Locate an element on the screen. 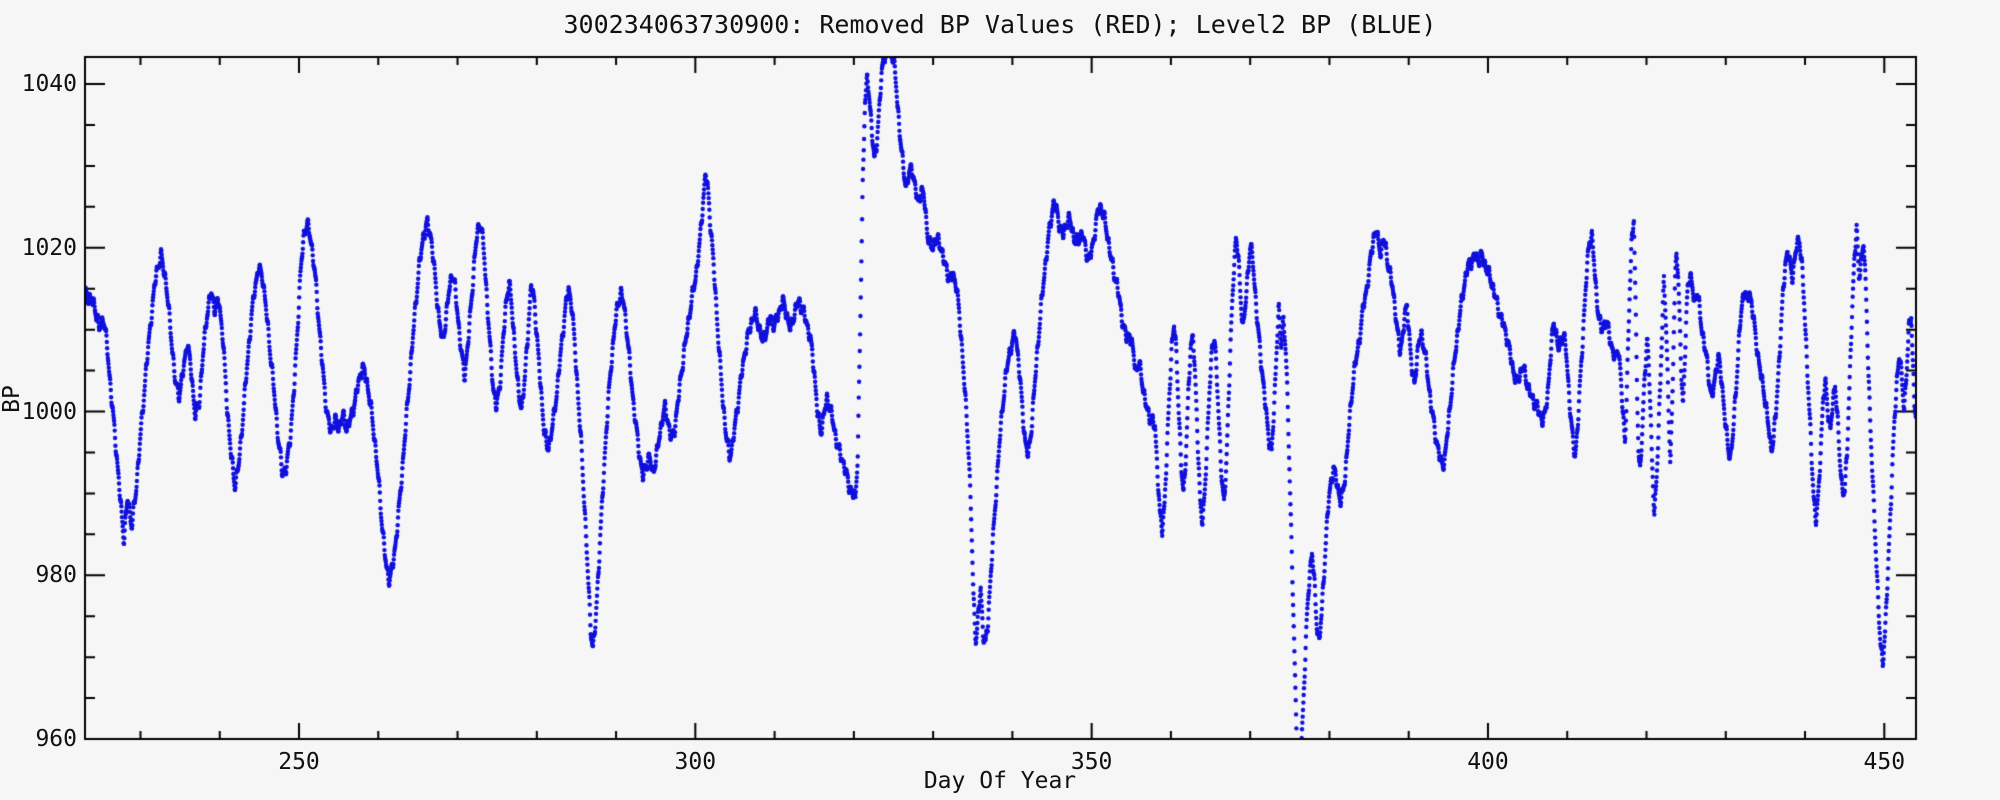 The image size is (2000, 800). x-tick-label: 400 is located at coordinates (1488, 762).